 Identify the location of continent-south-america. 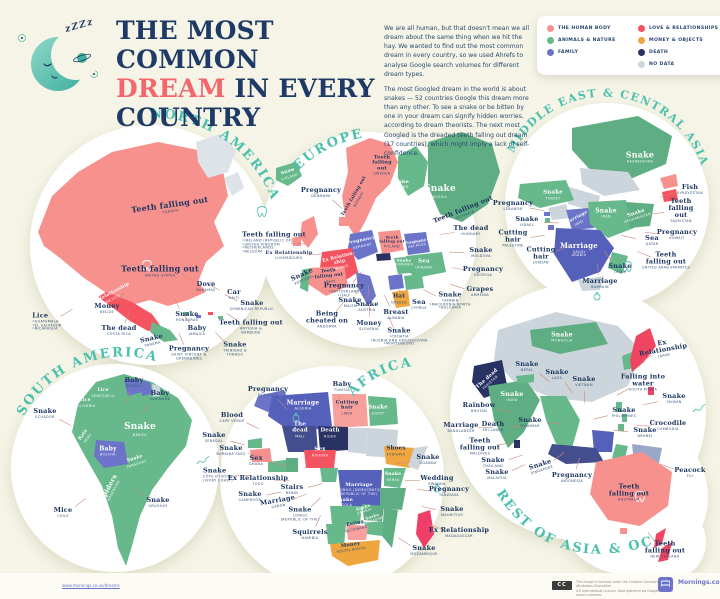
(132, 470).